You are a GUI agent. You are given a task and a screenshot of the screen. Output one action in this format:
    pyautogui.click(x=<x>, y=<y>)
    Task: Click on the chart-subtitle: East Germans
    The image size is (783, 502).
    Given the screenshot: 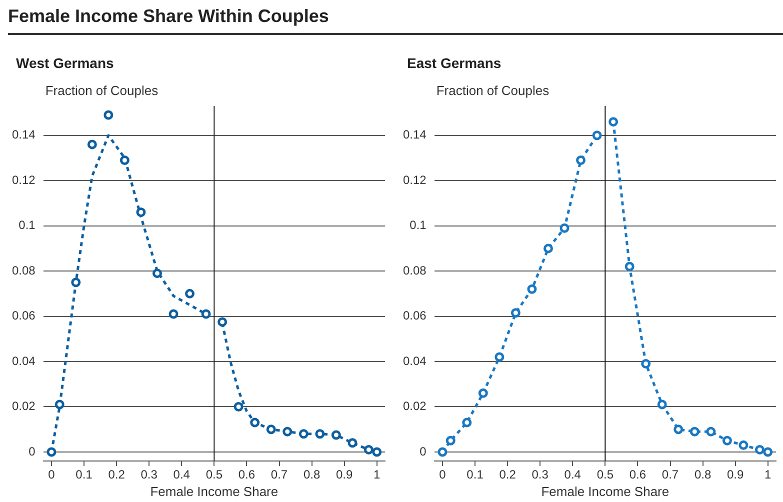 What is the action you would take?
    pyautogui.click(x=454, y=63)
    